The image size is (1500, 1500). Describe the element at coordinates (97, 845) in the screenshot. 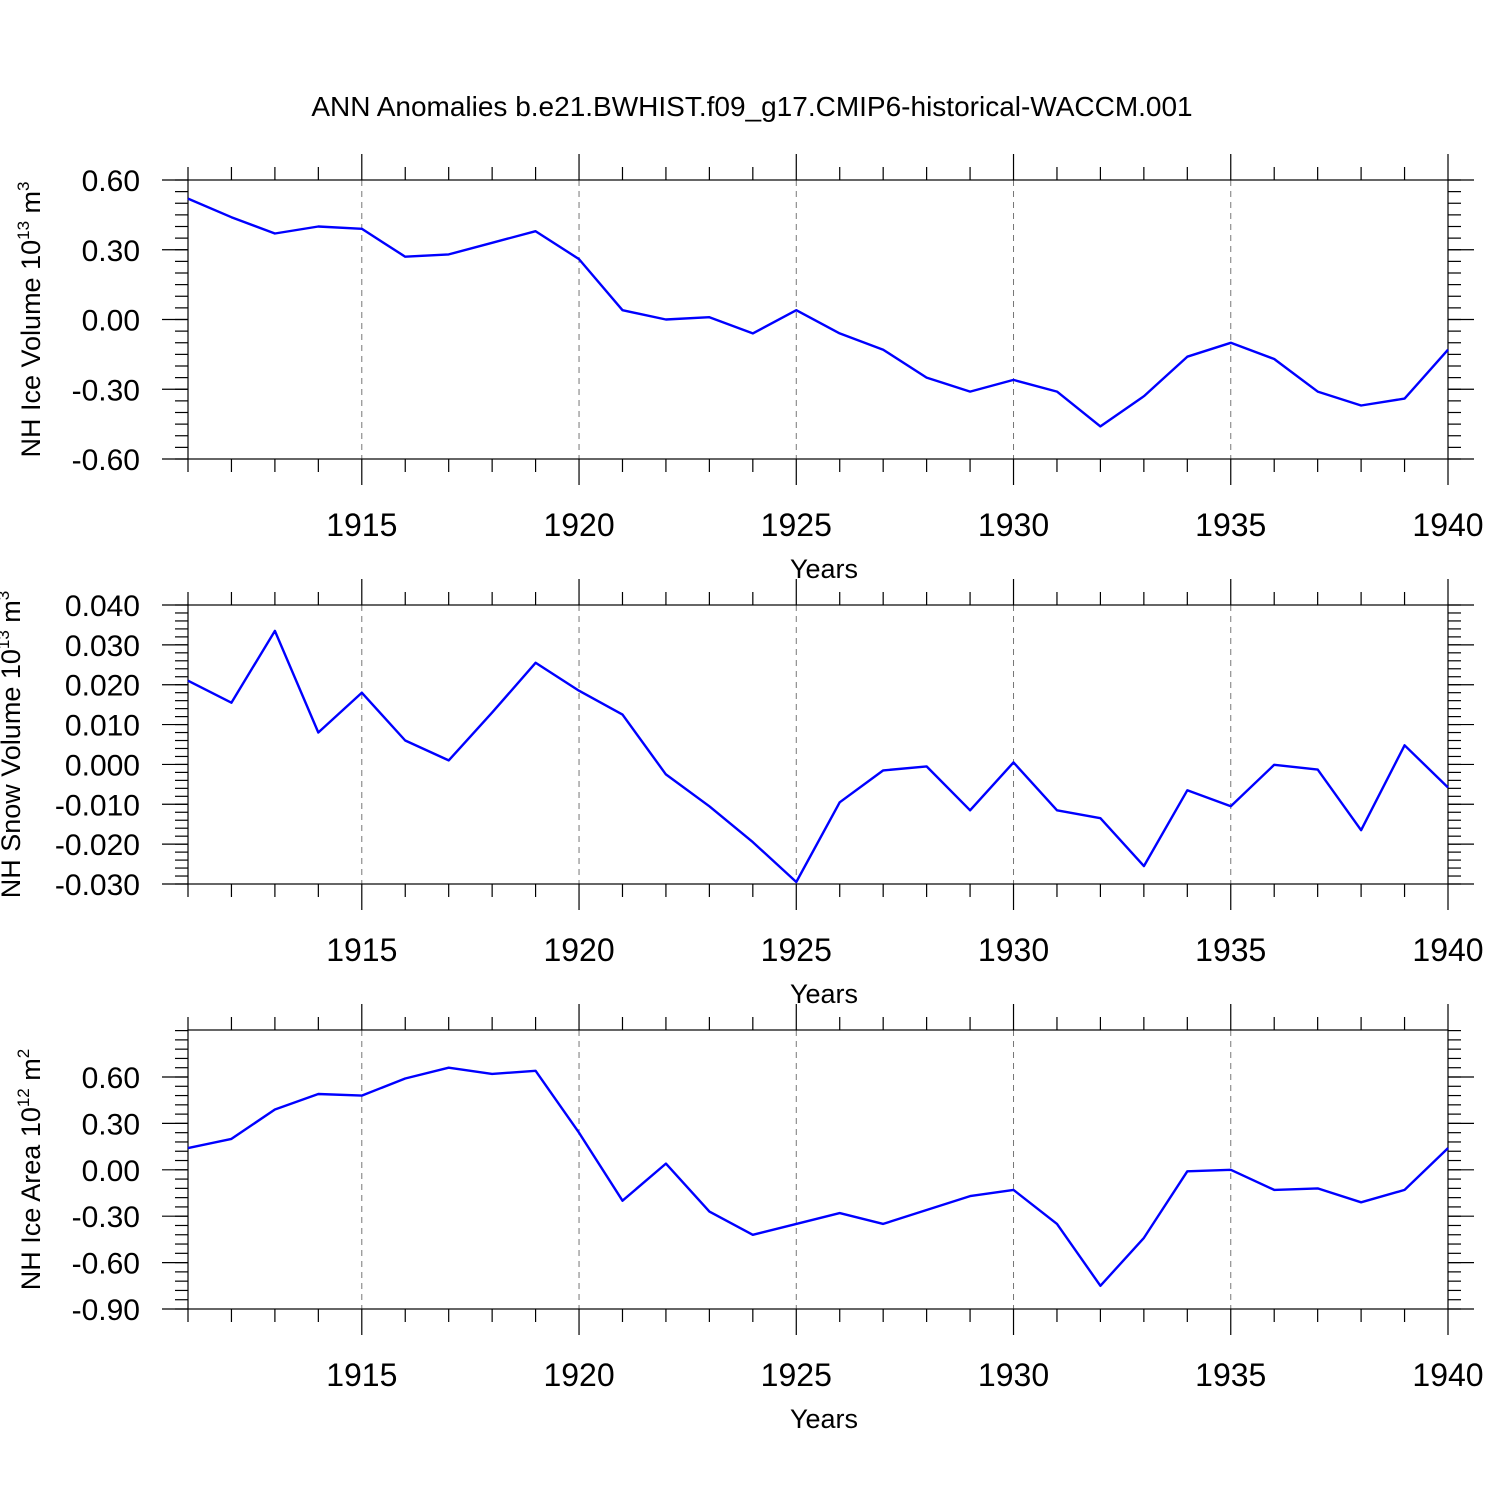

I see `y-tick-label: -0.020` at that location.